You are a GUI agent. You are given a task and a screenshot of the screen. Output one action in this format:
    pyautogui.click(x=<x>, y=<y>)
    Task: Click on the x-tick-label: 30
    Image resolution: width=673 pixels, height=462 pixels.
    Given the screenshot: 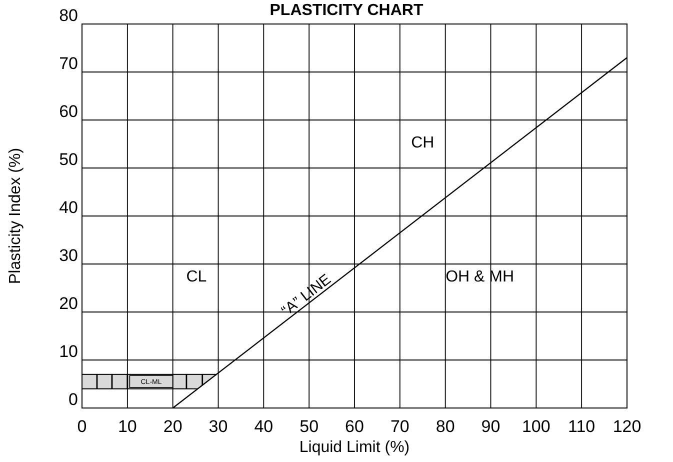 What is the action you would take?
    pyautogui.click(x=218, y=426)
    